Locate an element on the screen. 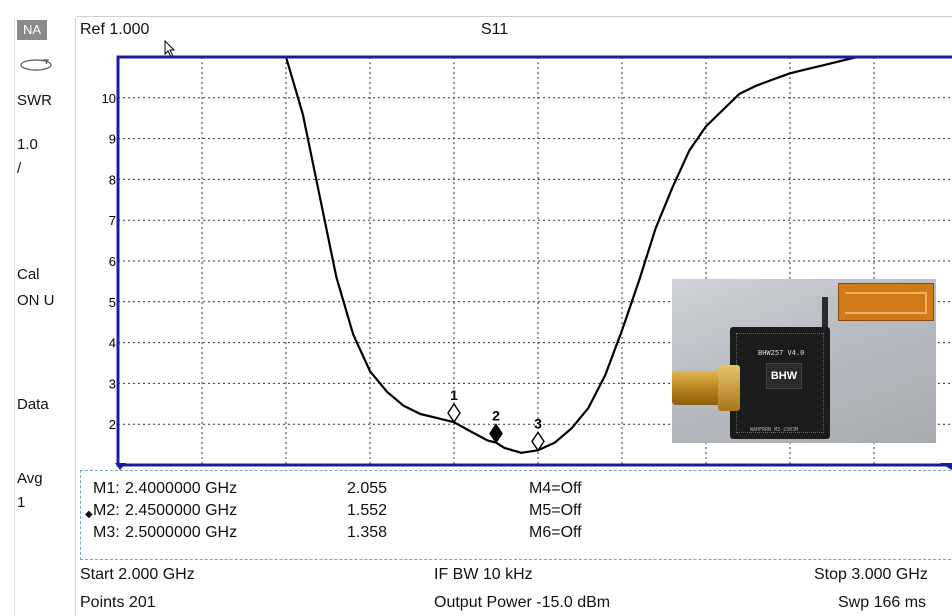 The image size is (952, 616). y-tick-label: 6 is located at coordinates (112, 261).